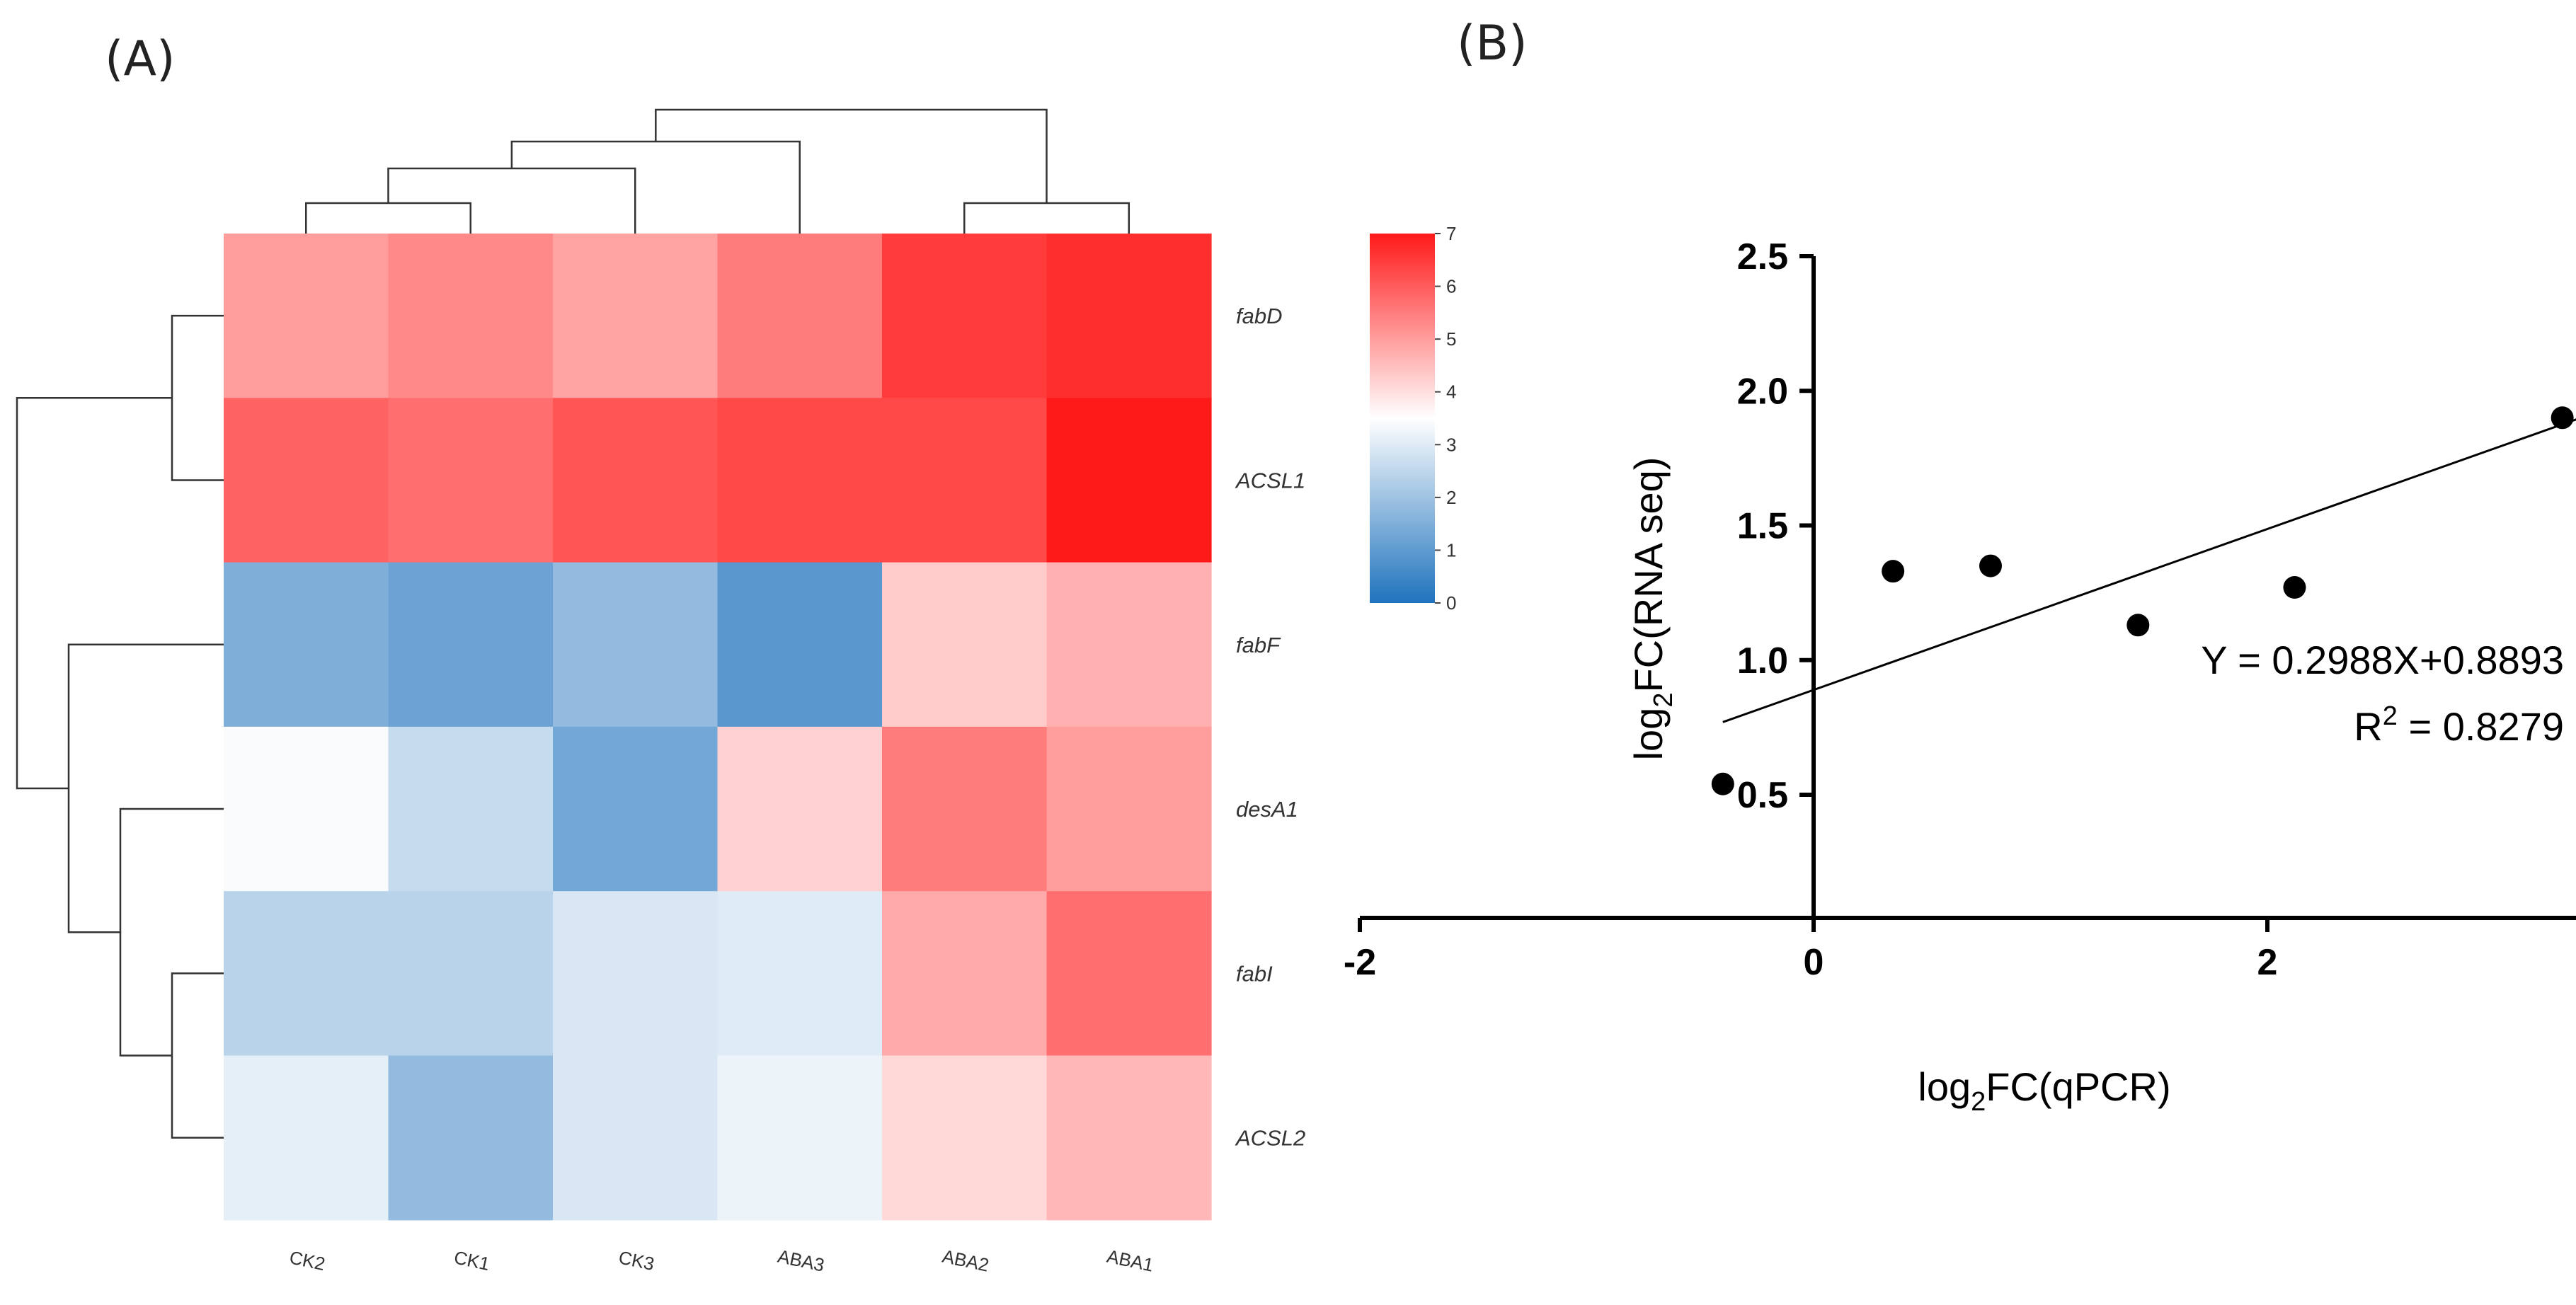 This screenshot has width=2576, height=1305. Describe the element at coordinates (1762, 661) in the screenshot. I see `y-tick-label: 1.0` at that location.